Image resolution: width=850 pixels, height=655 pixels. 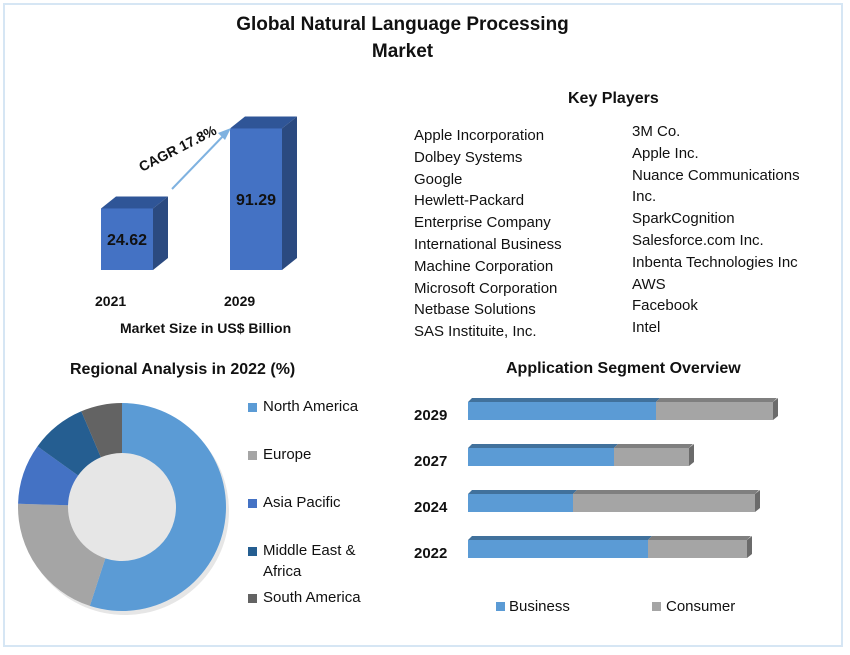 I want to click on hbar-consumer-2029, so click(x=714, y=411).